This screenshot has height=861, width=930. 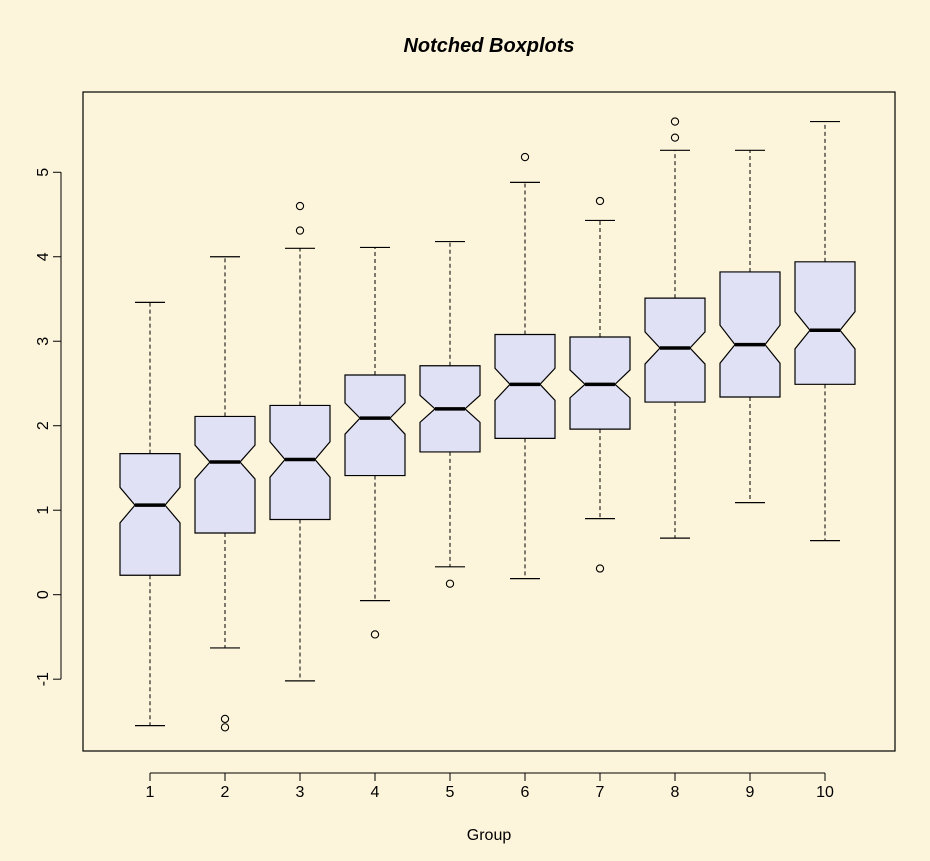 What do you see at coordinates (43, 425) in the screenshot?
I see `y-tick-label: 2` at bounding box center [43, 425].